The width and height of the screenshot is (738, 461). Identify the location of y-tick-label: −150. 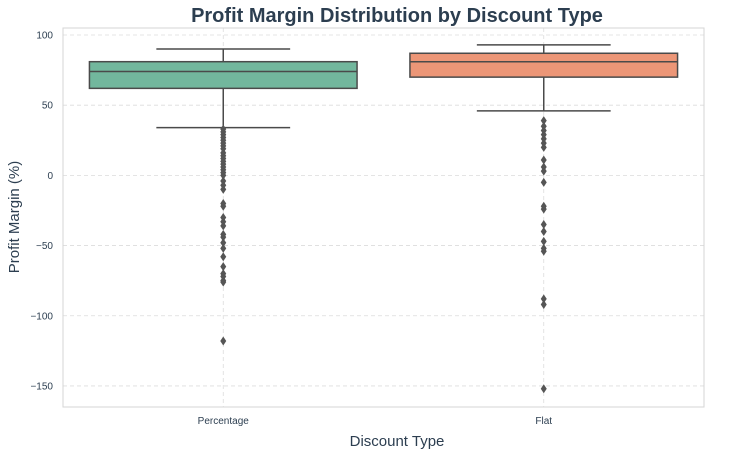
(41, 386).